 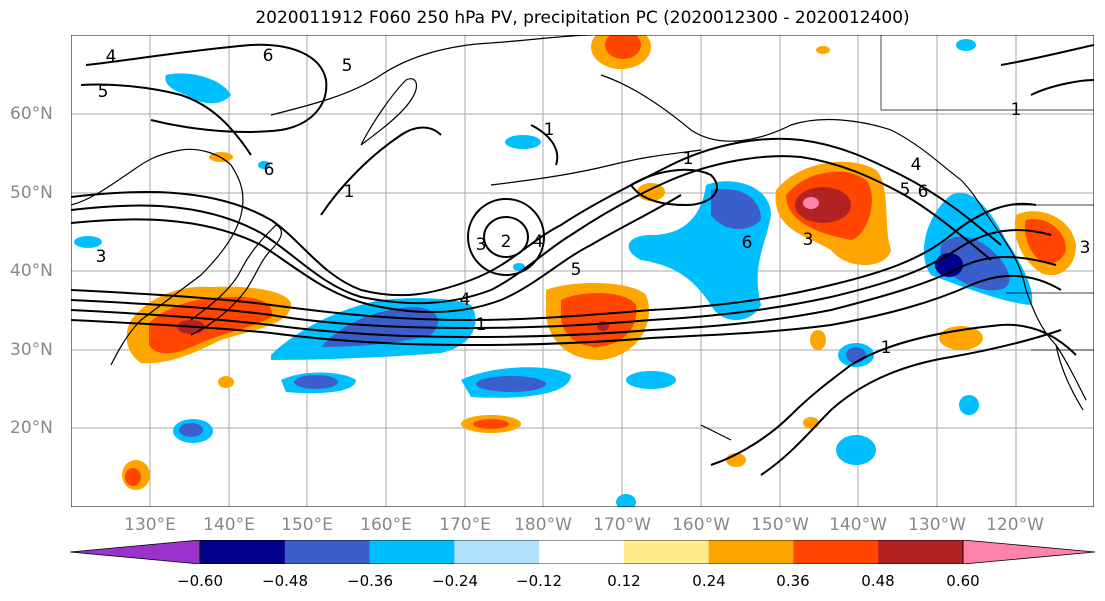 I want to click on coast-hawaii, so click(x=716, y=432).